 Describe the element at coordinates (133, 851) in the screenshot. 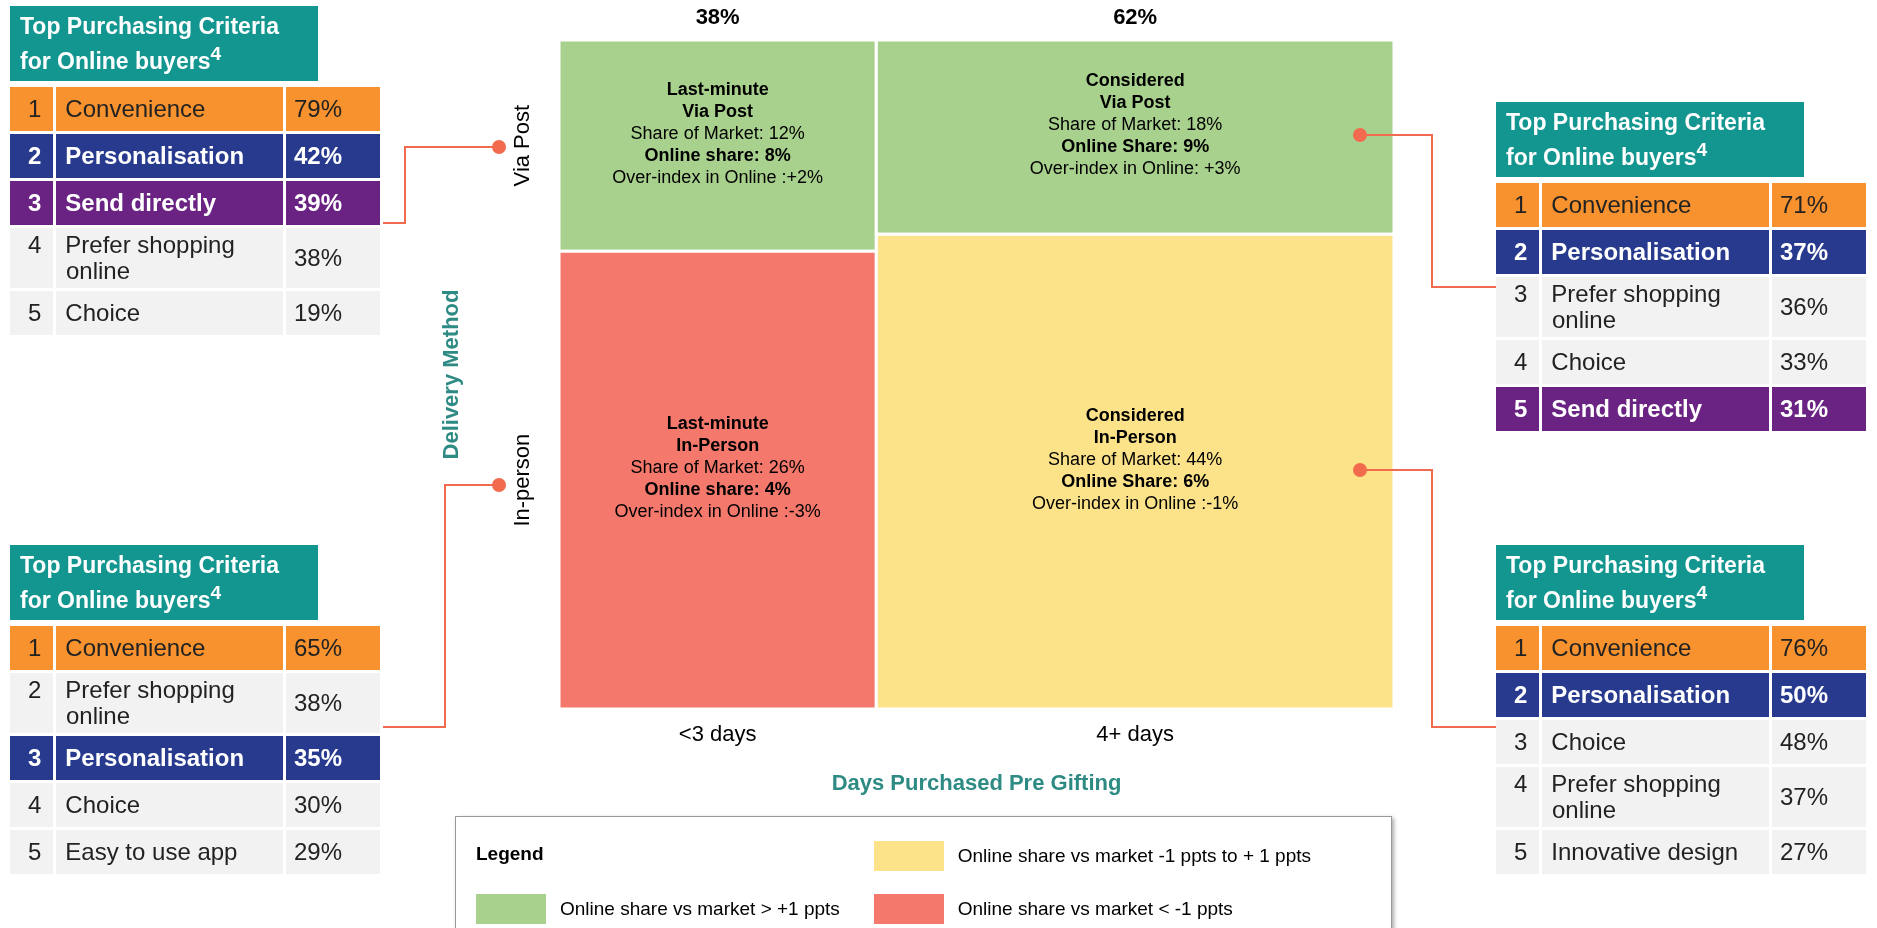

I see `text: 5 Easy to use app` at that location.